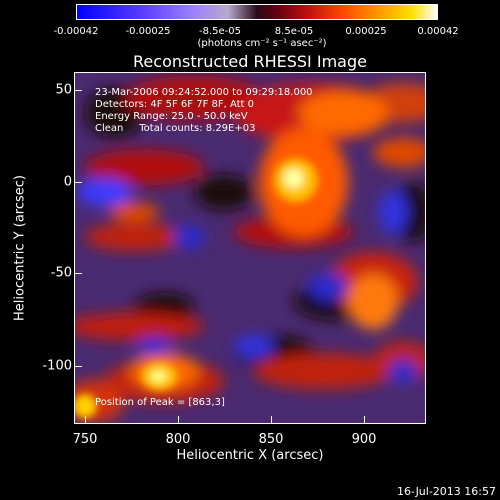 Image resolution: width=500 pixels, height=500 pixels. I want to click on info-clean: Clean Total counts: 8.29E+03, so click(175, 128).